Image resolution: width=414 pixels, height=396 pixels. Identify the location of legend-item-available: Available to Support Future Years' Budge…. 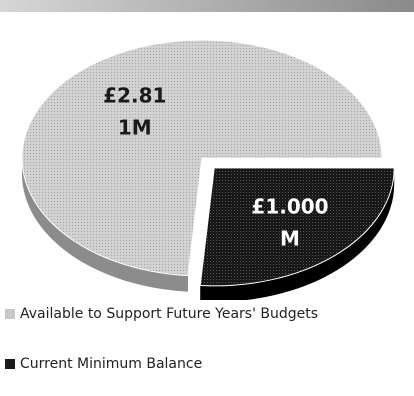
(207, 314).